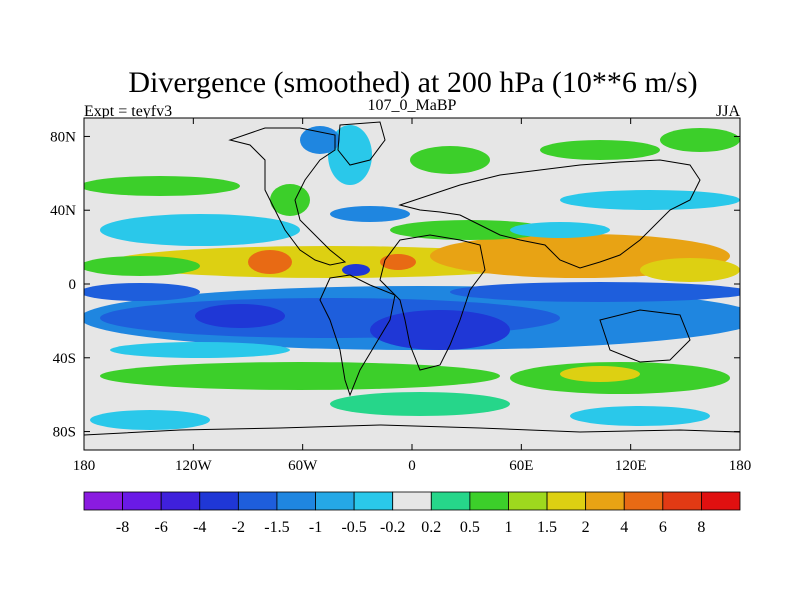 This screenshot has height=600, width=800. I want to click on colorbar-label: -4, so click(199, 527).